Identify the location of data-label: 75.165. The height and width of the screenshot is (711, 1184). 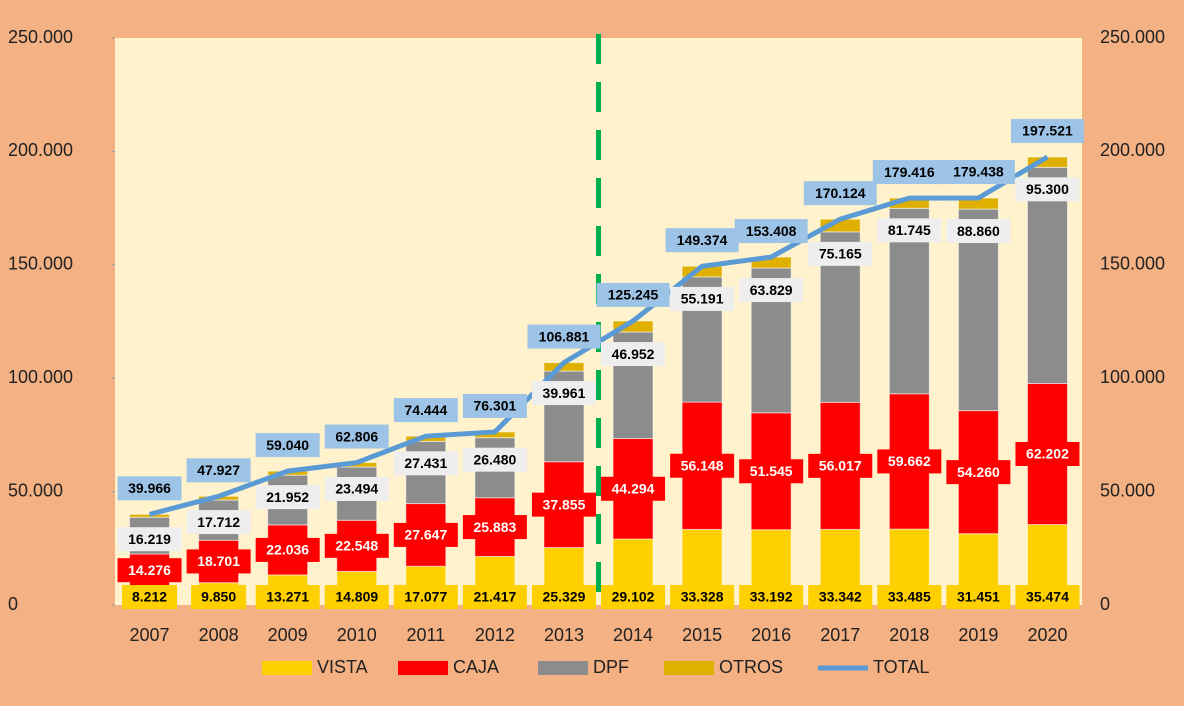
(840, 254).